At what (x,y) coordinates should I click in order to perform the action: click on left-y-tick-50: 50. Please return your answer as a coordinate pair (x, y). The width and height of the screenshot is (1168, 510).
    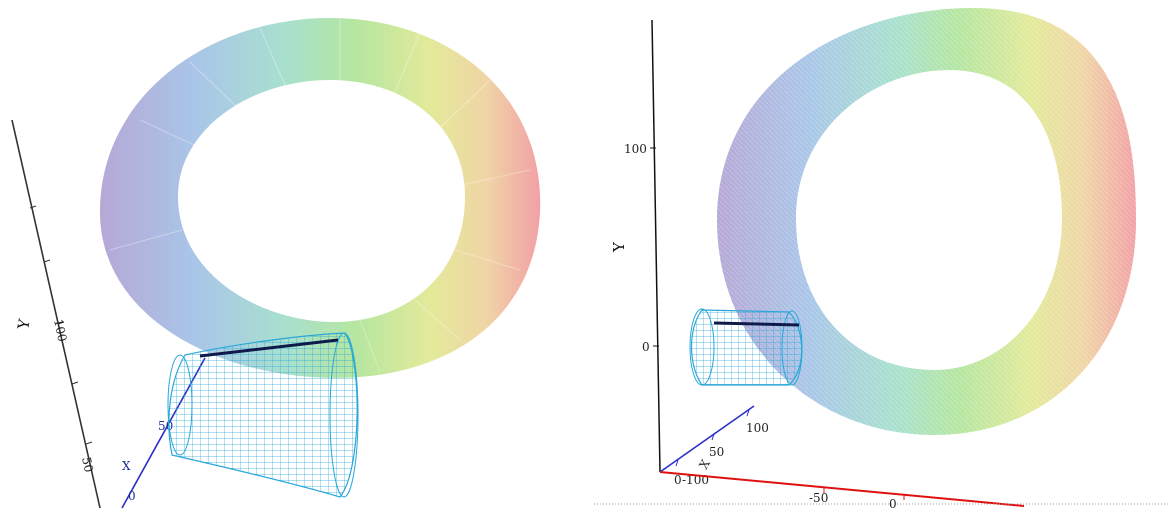
    Looking at the image, I should click on (87, 465).